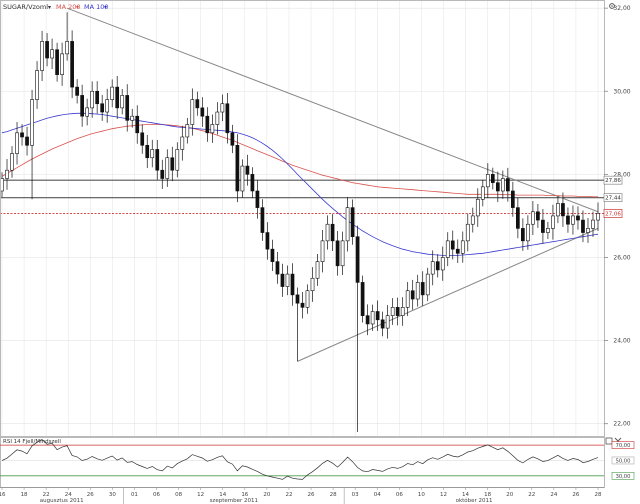 The height and width of the screenshot is (504, 640). Describe the element at coordinates (443, 495) in the screenshot. I see `x-tick-label: 12` at that location.